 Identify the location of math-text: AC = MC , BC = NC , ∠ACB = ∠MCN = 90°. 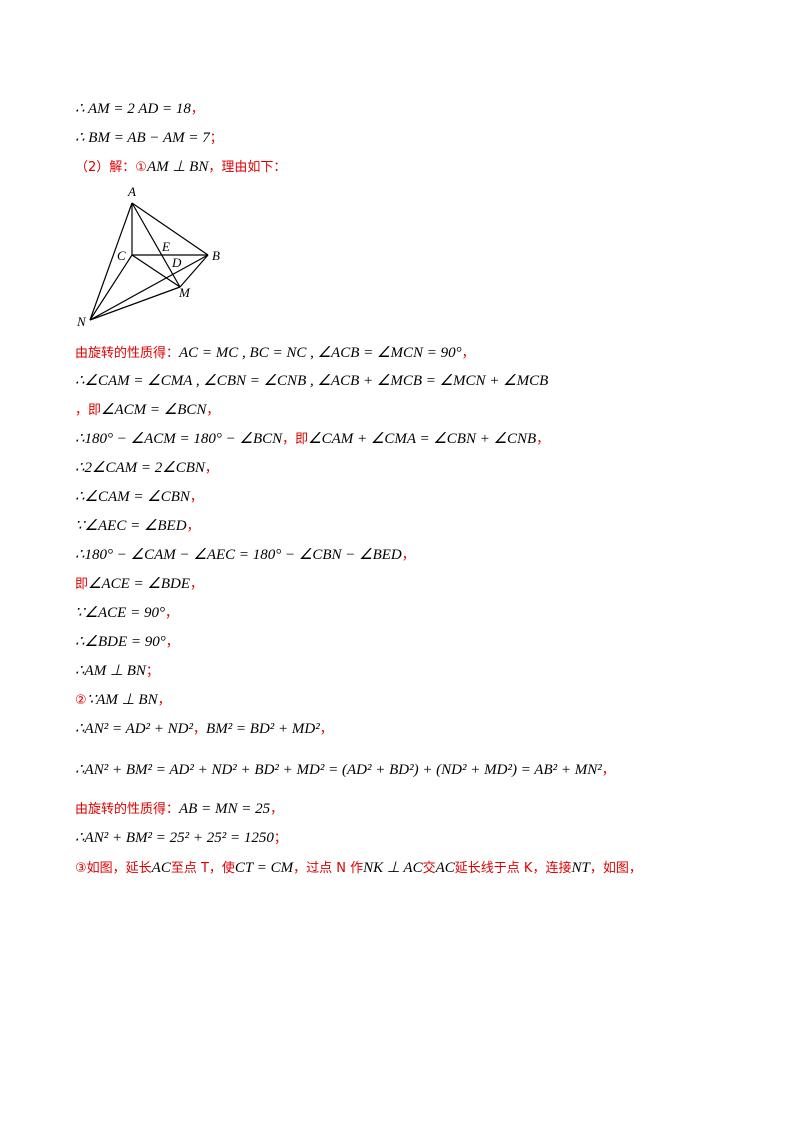
(320, 353).